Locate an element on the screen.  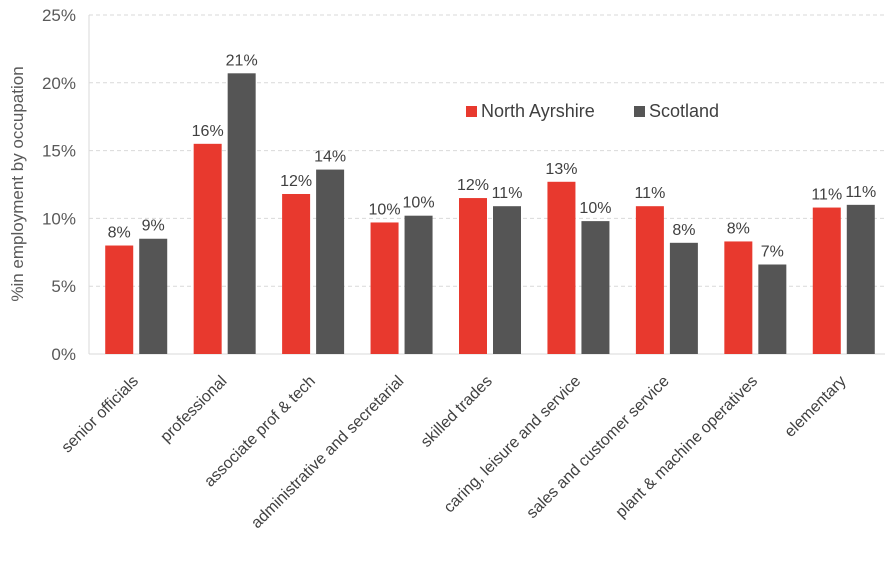
category-label-administrative-and-secretarial: administrative and secretarial is located at coordinates (327, 452).